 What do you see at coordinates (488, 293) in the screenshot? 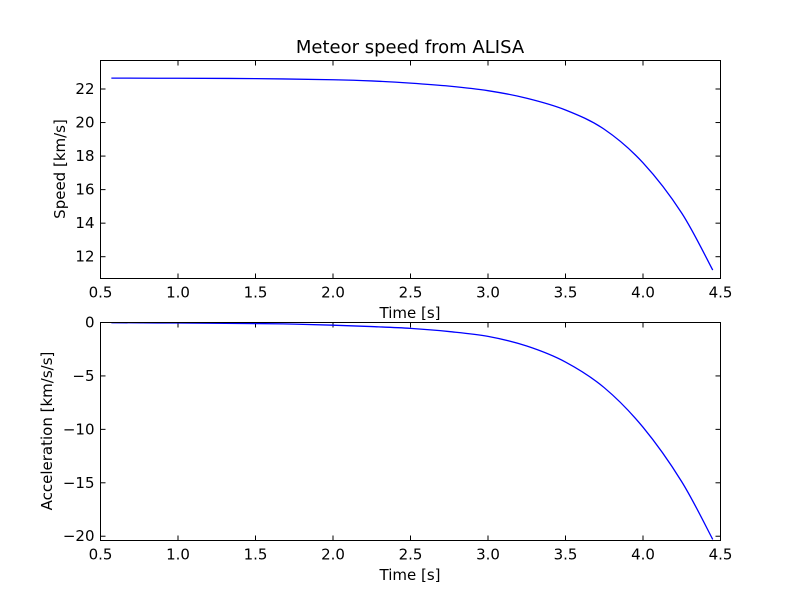
I see `speed-x-tick-label: 3.0` at bounding box center [488, 293].